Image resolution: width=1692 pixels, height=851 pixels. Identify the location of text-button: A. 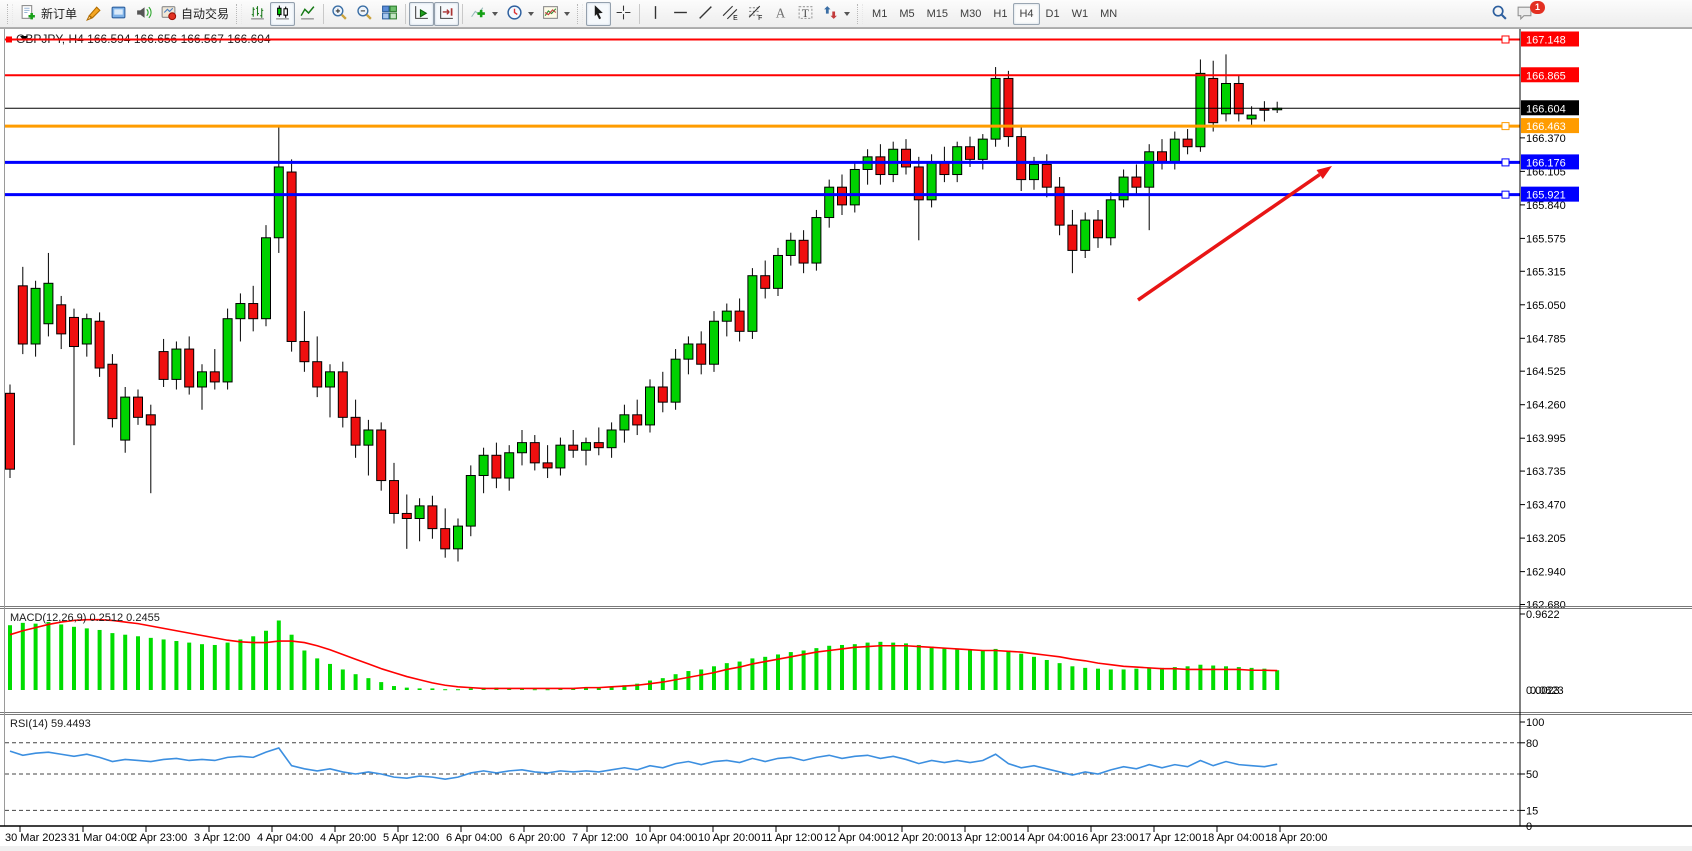
(780, 14).